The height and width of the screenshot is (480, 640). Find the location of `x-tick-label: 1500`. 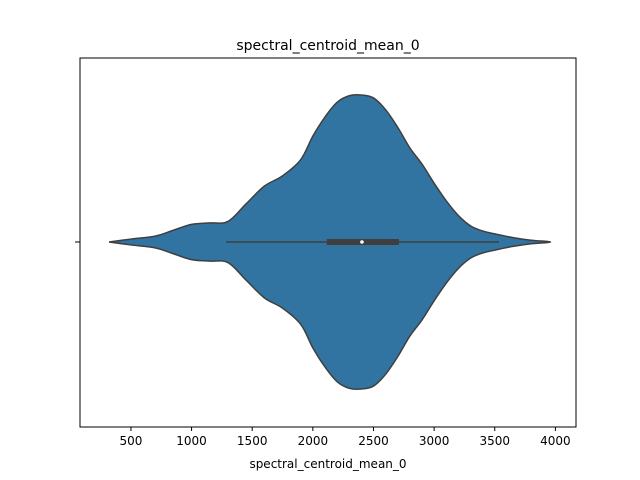

x-tick-label: 1500 is located at coordinates (252, 441).